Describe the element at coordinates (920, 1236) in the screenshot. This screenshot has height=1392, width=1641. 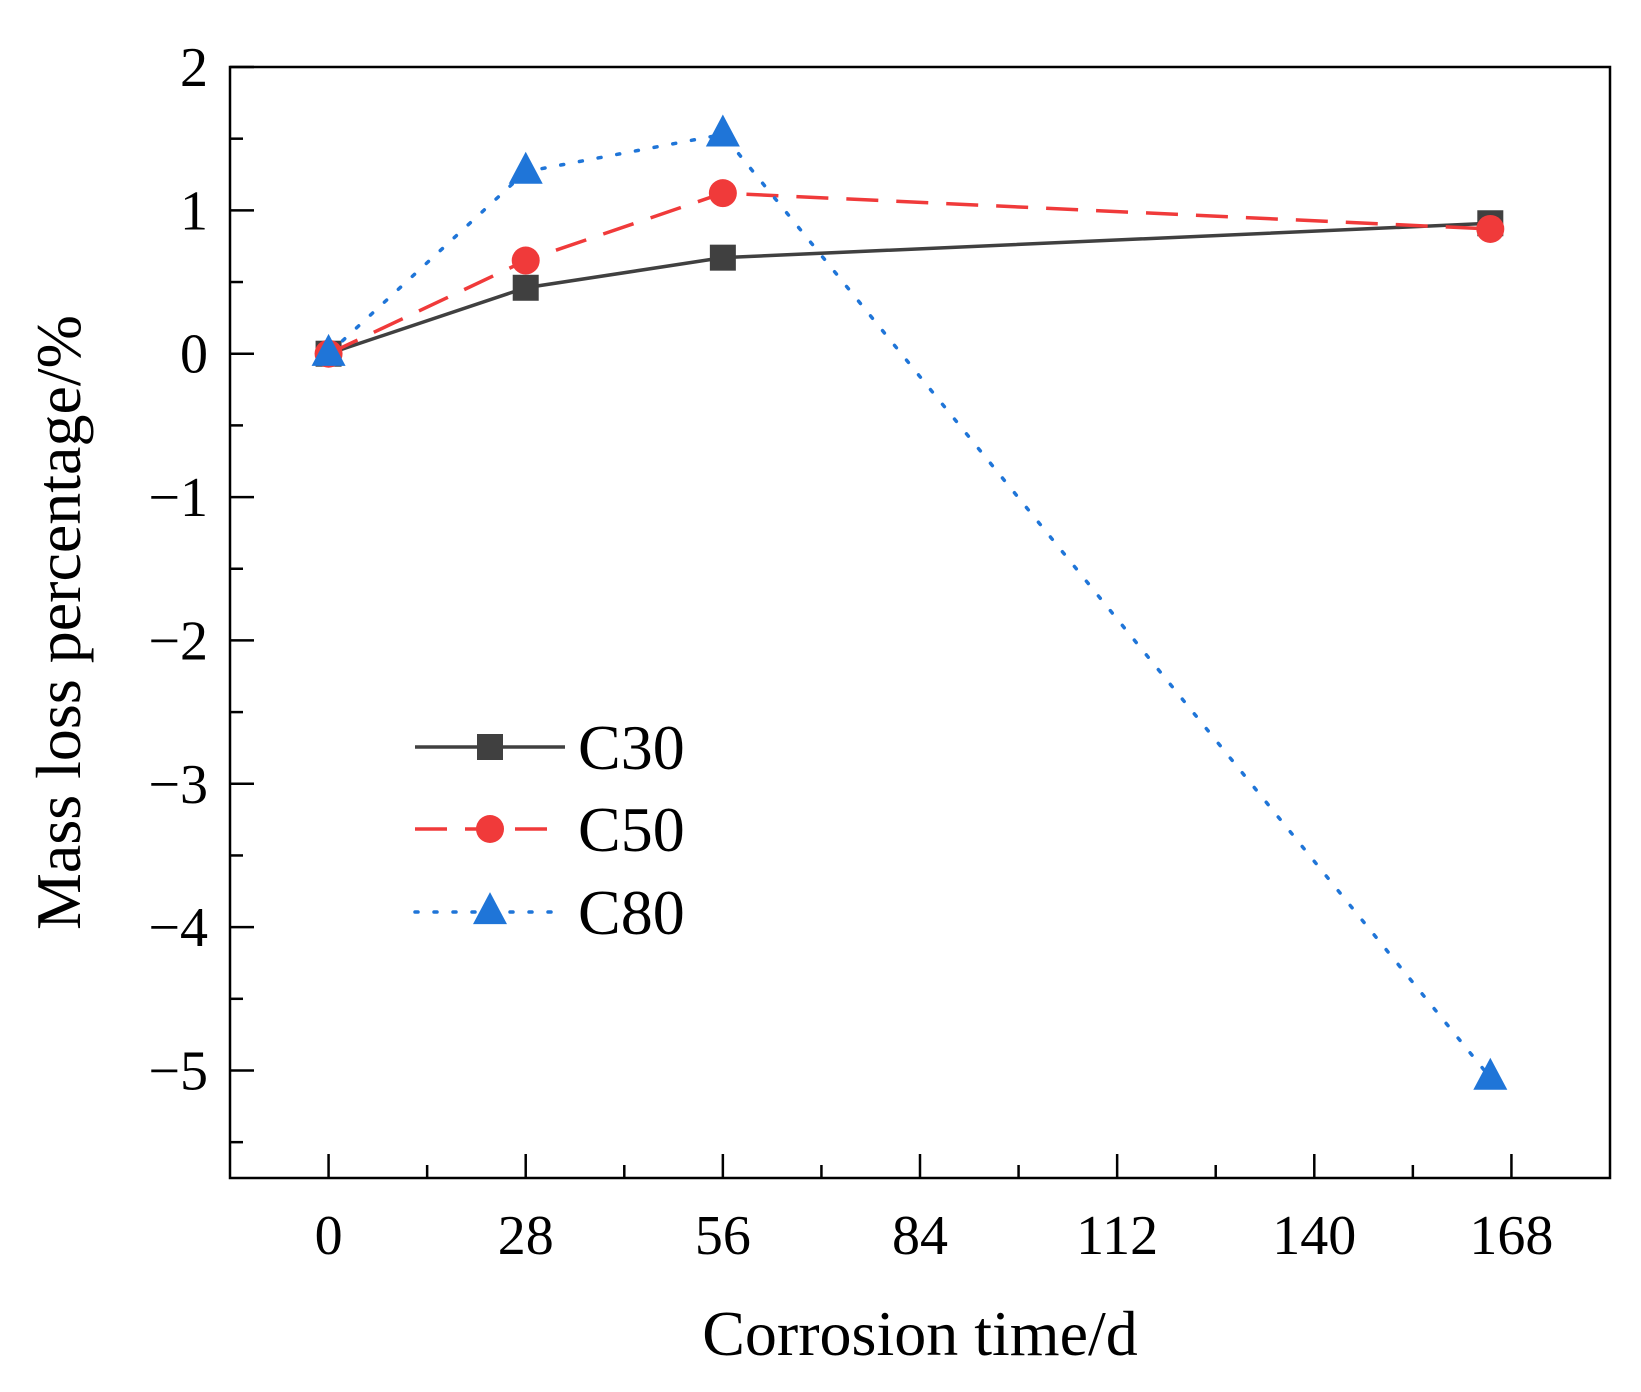
I see `x-tick-label: 84` at that location.